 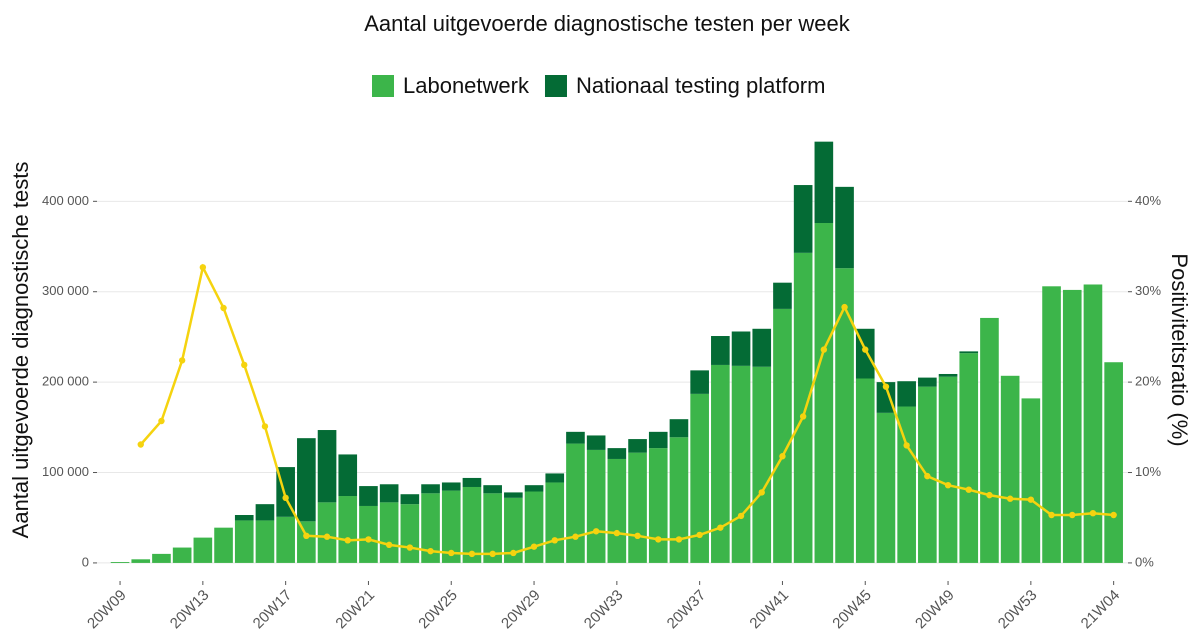 What do you see at coordinates (604, 610) in the screenshot?
I see `x-tick-label: 20W33` at bounding box center [604, 610].